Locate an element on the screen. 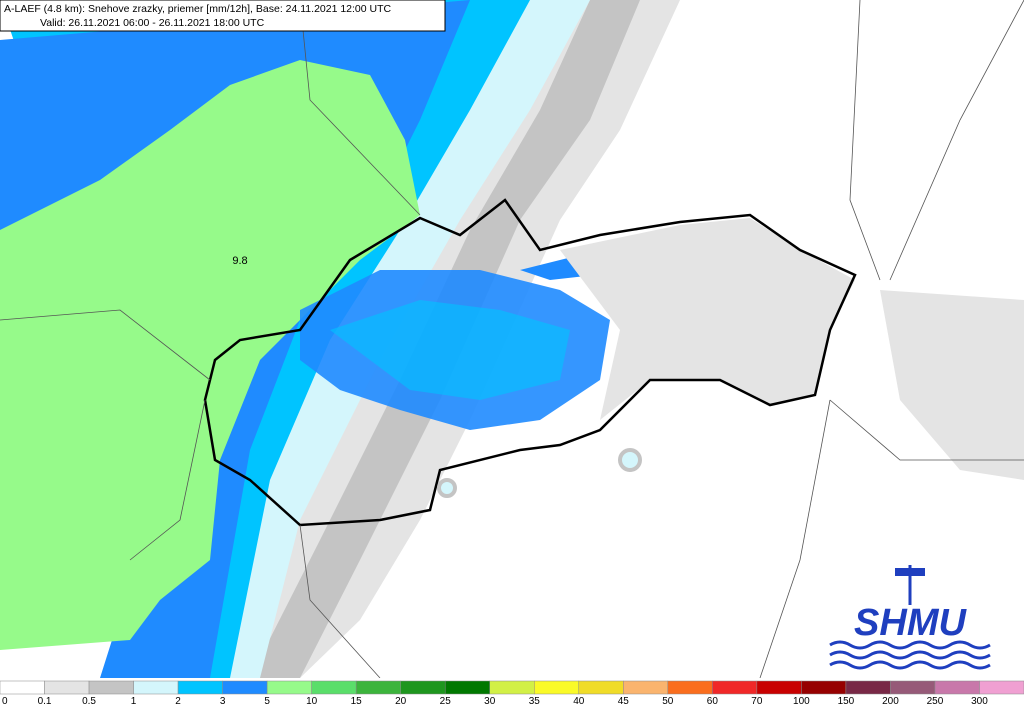  legend-label: 0 is located at coordinates (5, 701).